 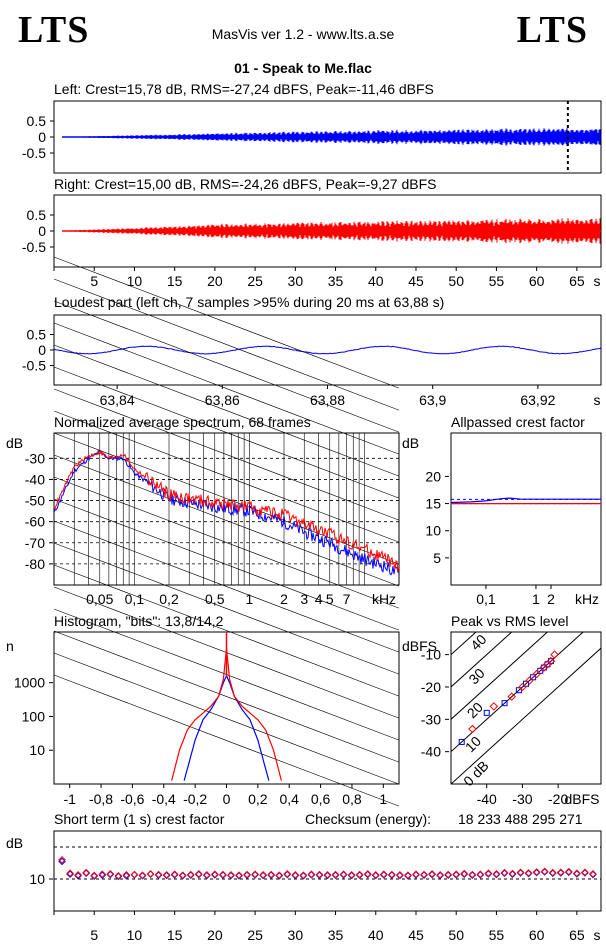 What do you see at coordinates (37, 335) in the screenshot?
I see `loudest-part-y-tick-label: 0.5` at bounding box center [37, 335].